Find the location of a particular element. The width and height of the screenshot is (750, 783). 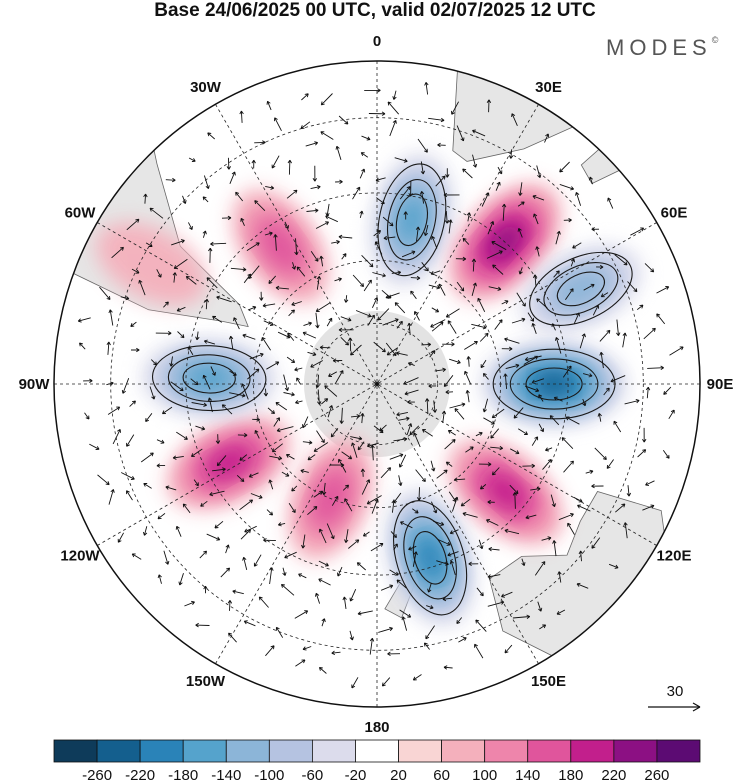

colorbar-tick-label: -260 is located at coordinates (97, 775).